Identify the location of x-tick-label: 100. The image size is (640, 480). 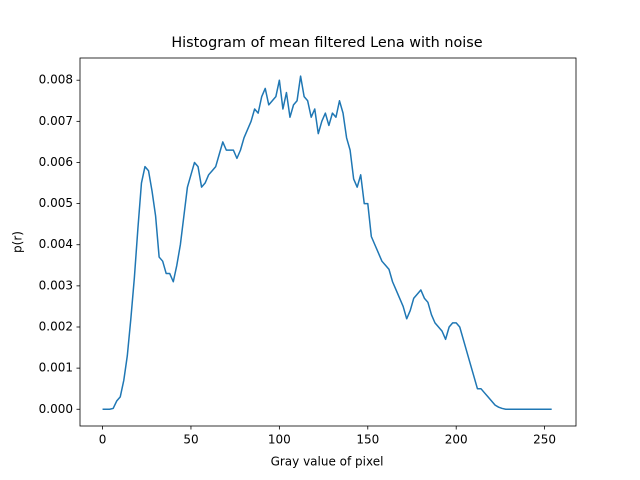
(279, 440).